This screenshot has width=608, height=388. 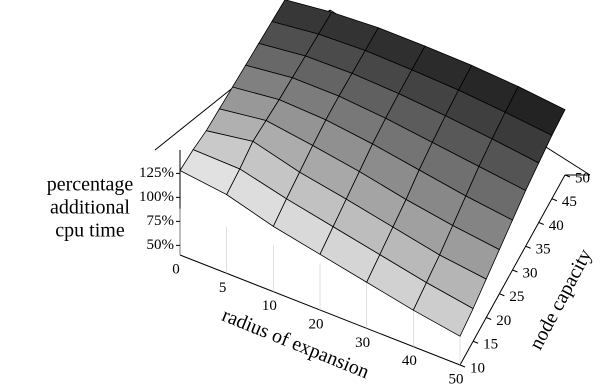 What do you see at coordinates (530, 273) in the screenshot?
I see `y-tick-label: 30` at bounding box center [530, 273].